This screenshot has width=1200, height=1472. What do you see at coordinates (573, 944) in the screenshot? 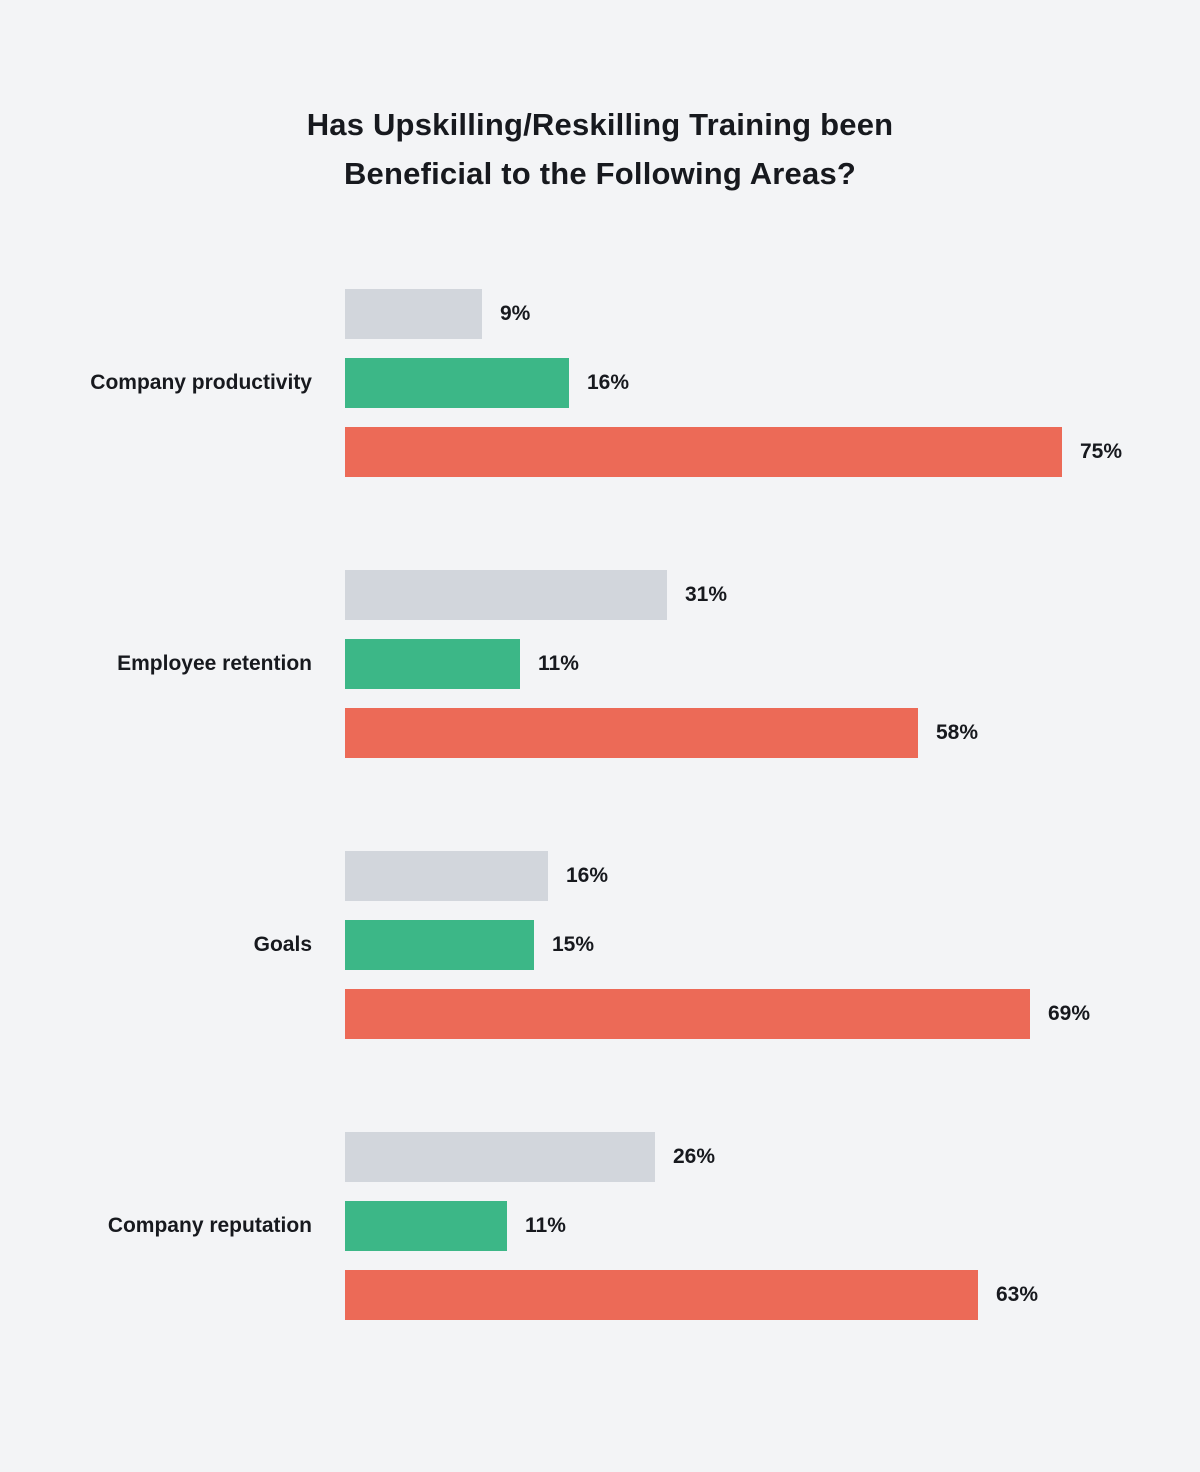
I see `bar-value-label: 15%` at bounding box center [573, 944].